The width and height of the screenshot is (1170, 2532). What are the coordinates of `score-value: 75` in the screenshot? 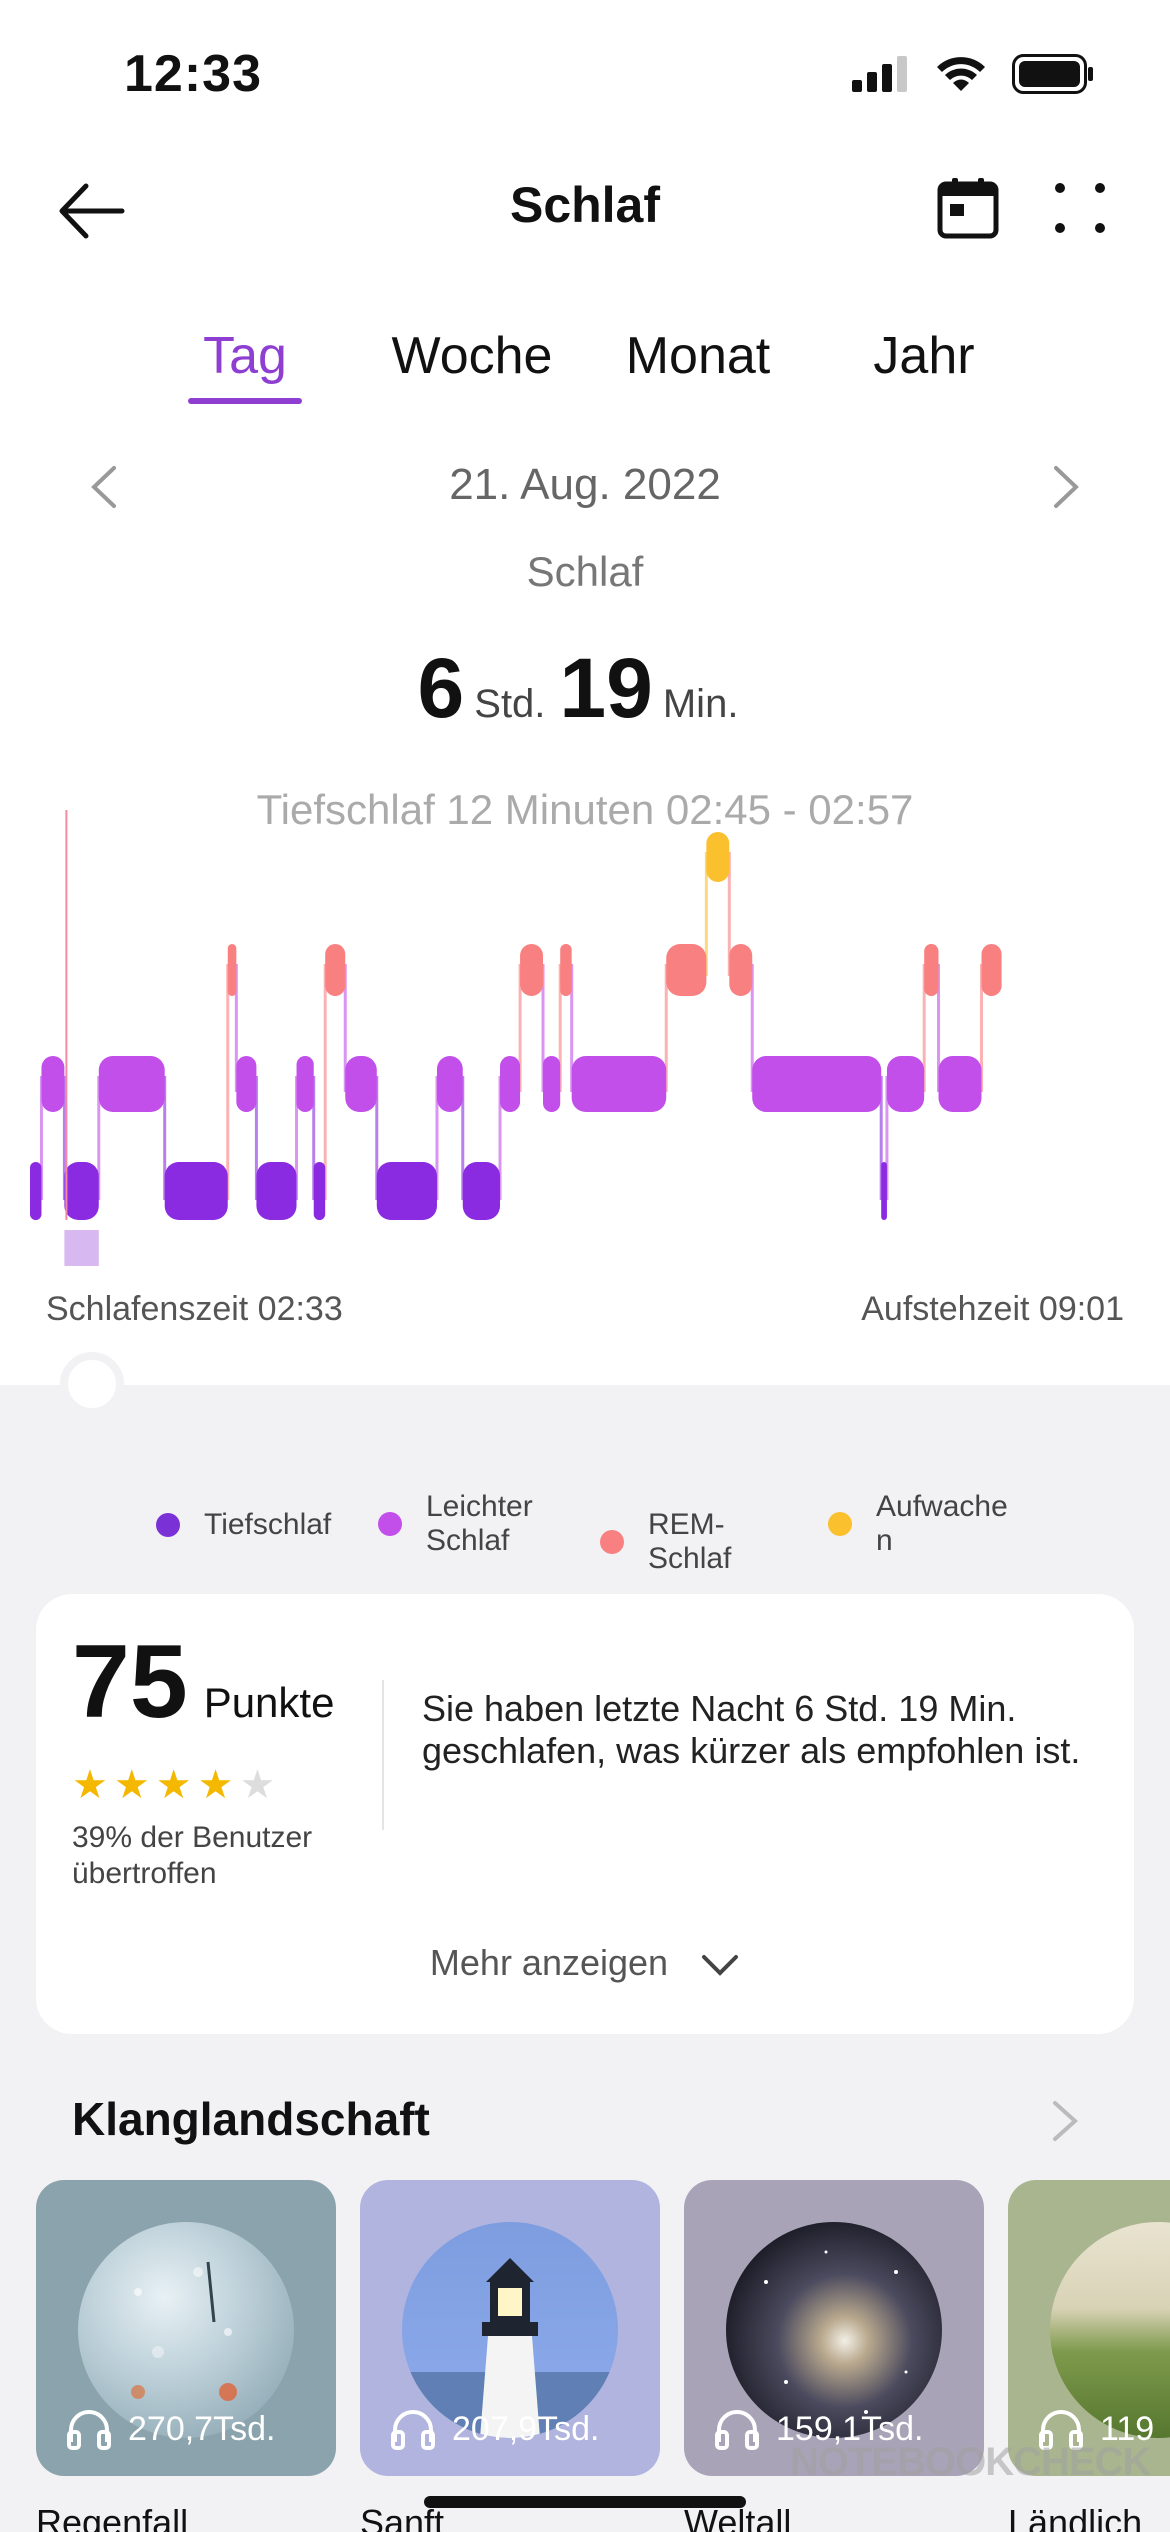 It's located at (130, 1682).